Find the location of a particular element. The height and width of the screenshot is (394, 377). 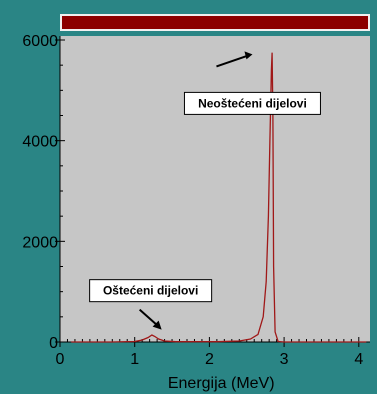

x-tick-label: 1 is located at coordinates (134, 359).